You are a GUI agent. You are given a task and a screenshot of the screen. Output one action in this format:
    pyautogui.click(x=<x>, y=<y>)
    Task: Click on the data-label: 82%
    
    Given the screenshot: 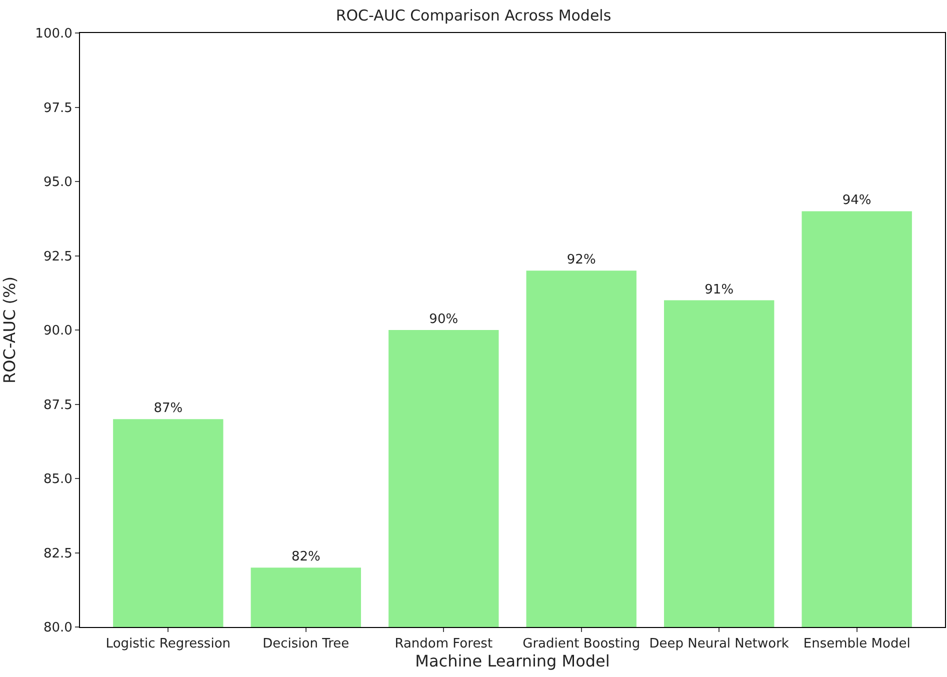 What is the action you would take?
    pyautogui.click(x=305, y=557)
    